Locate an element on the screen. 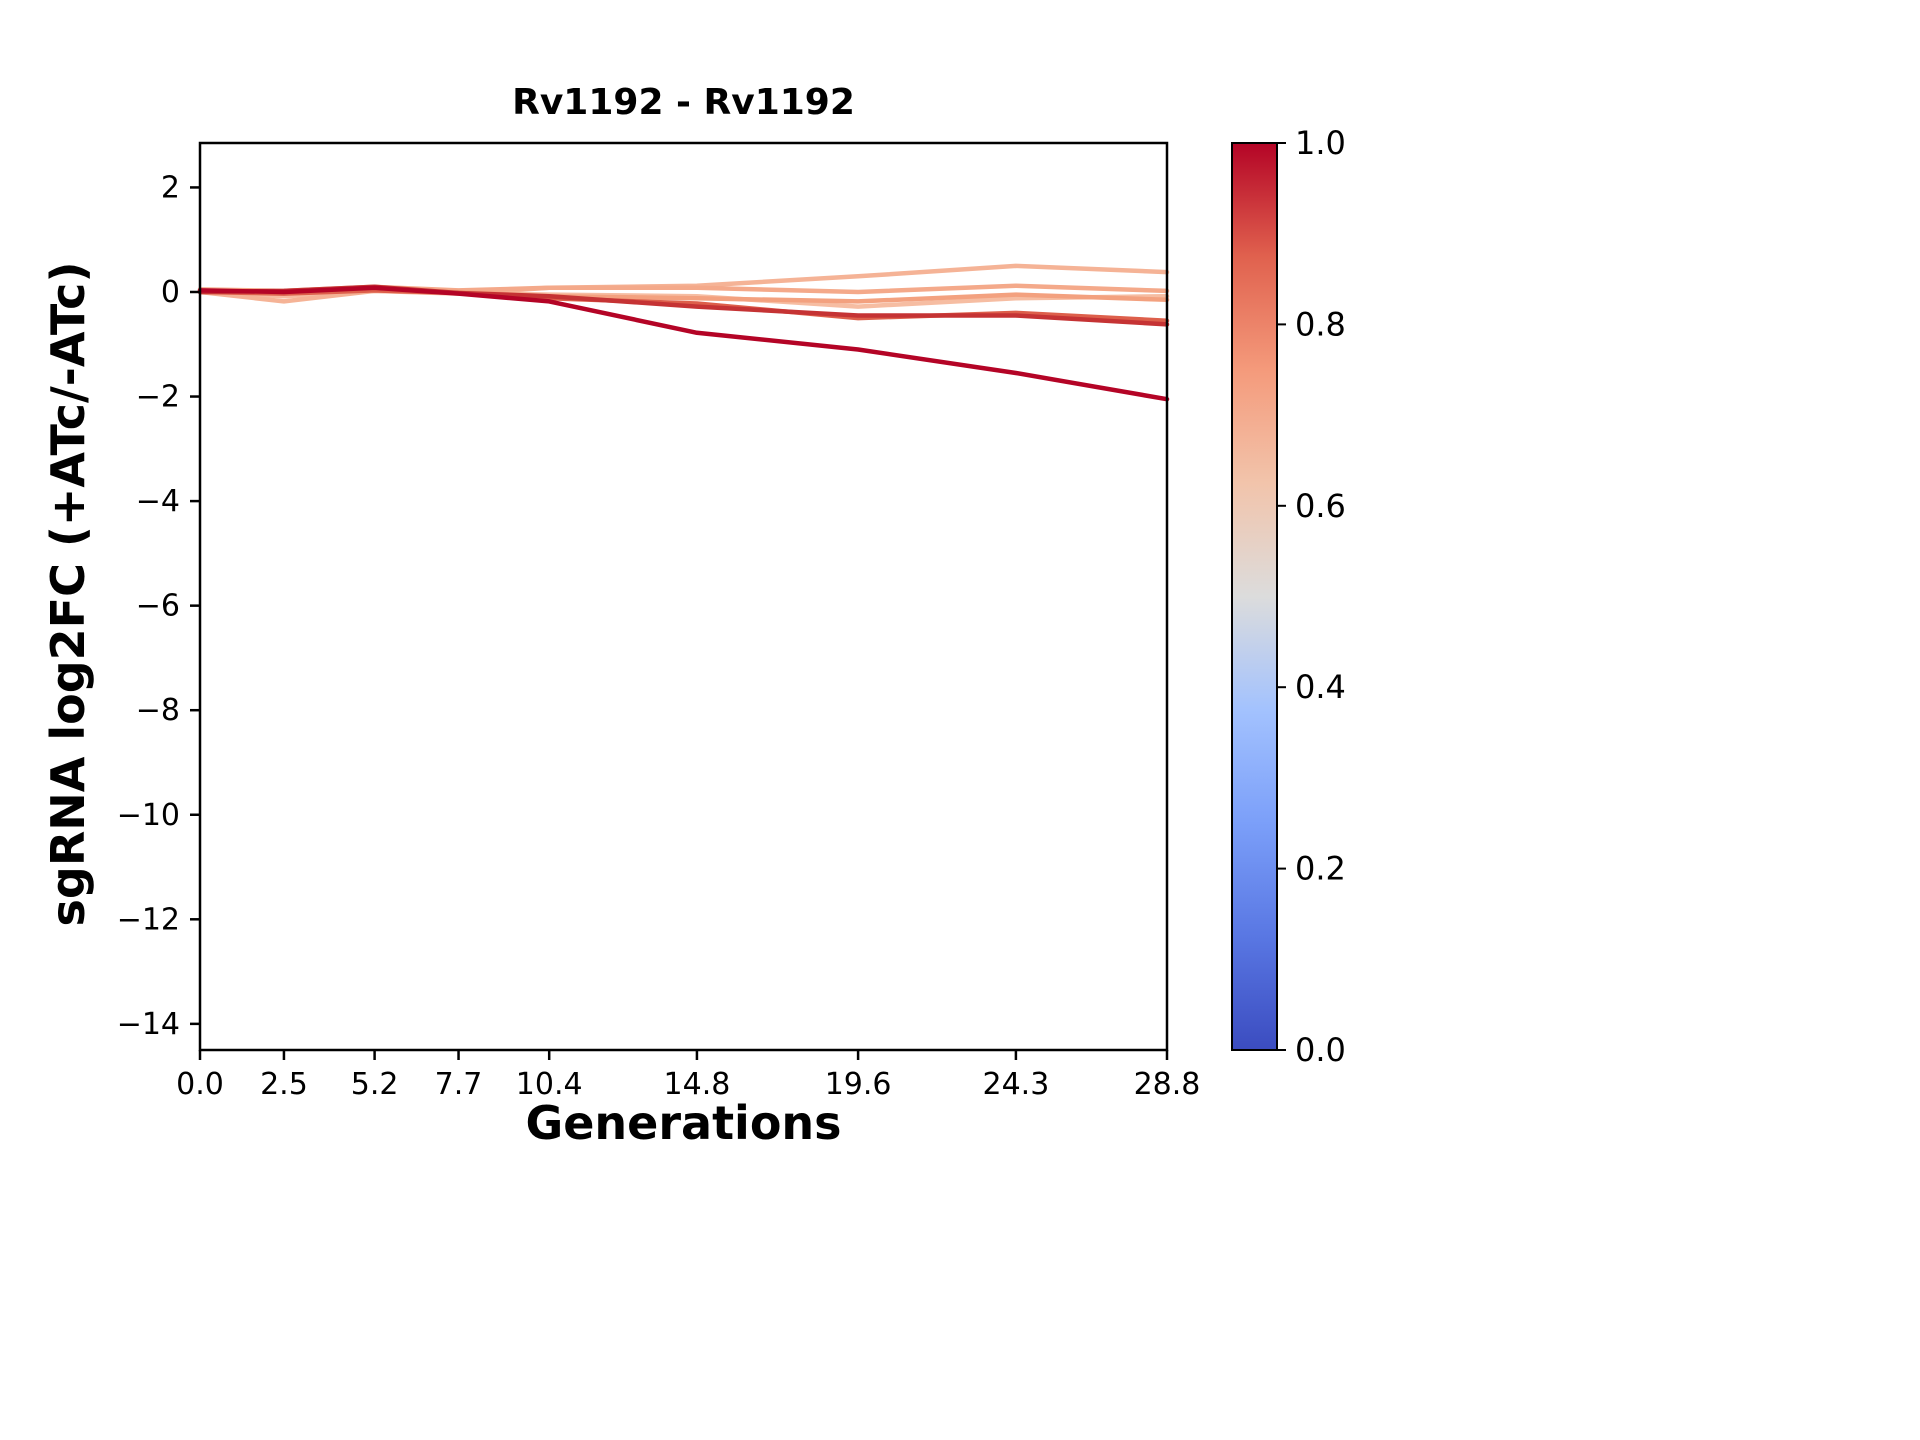 The image size is (1920, 1440). y-tick-label: −8 is located at coordinates (158, 710).